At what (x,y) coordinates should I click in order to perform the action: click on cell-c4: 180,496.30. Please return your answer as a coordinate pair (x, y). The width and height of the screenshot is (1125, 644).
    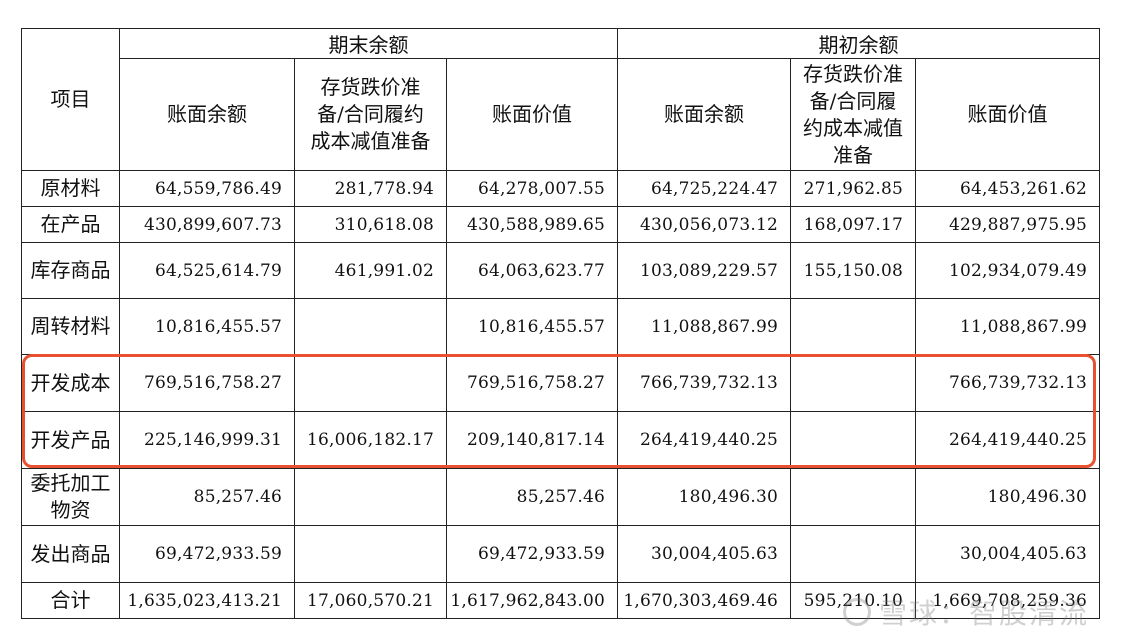
    Looking at the image, I should click on (704, 497).